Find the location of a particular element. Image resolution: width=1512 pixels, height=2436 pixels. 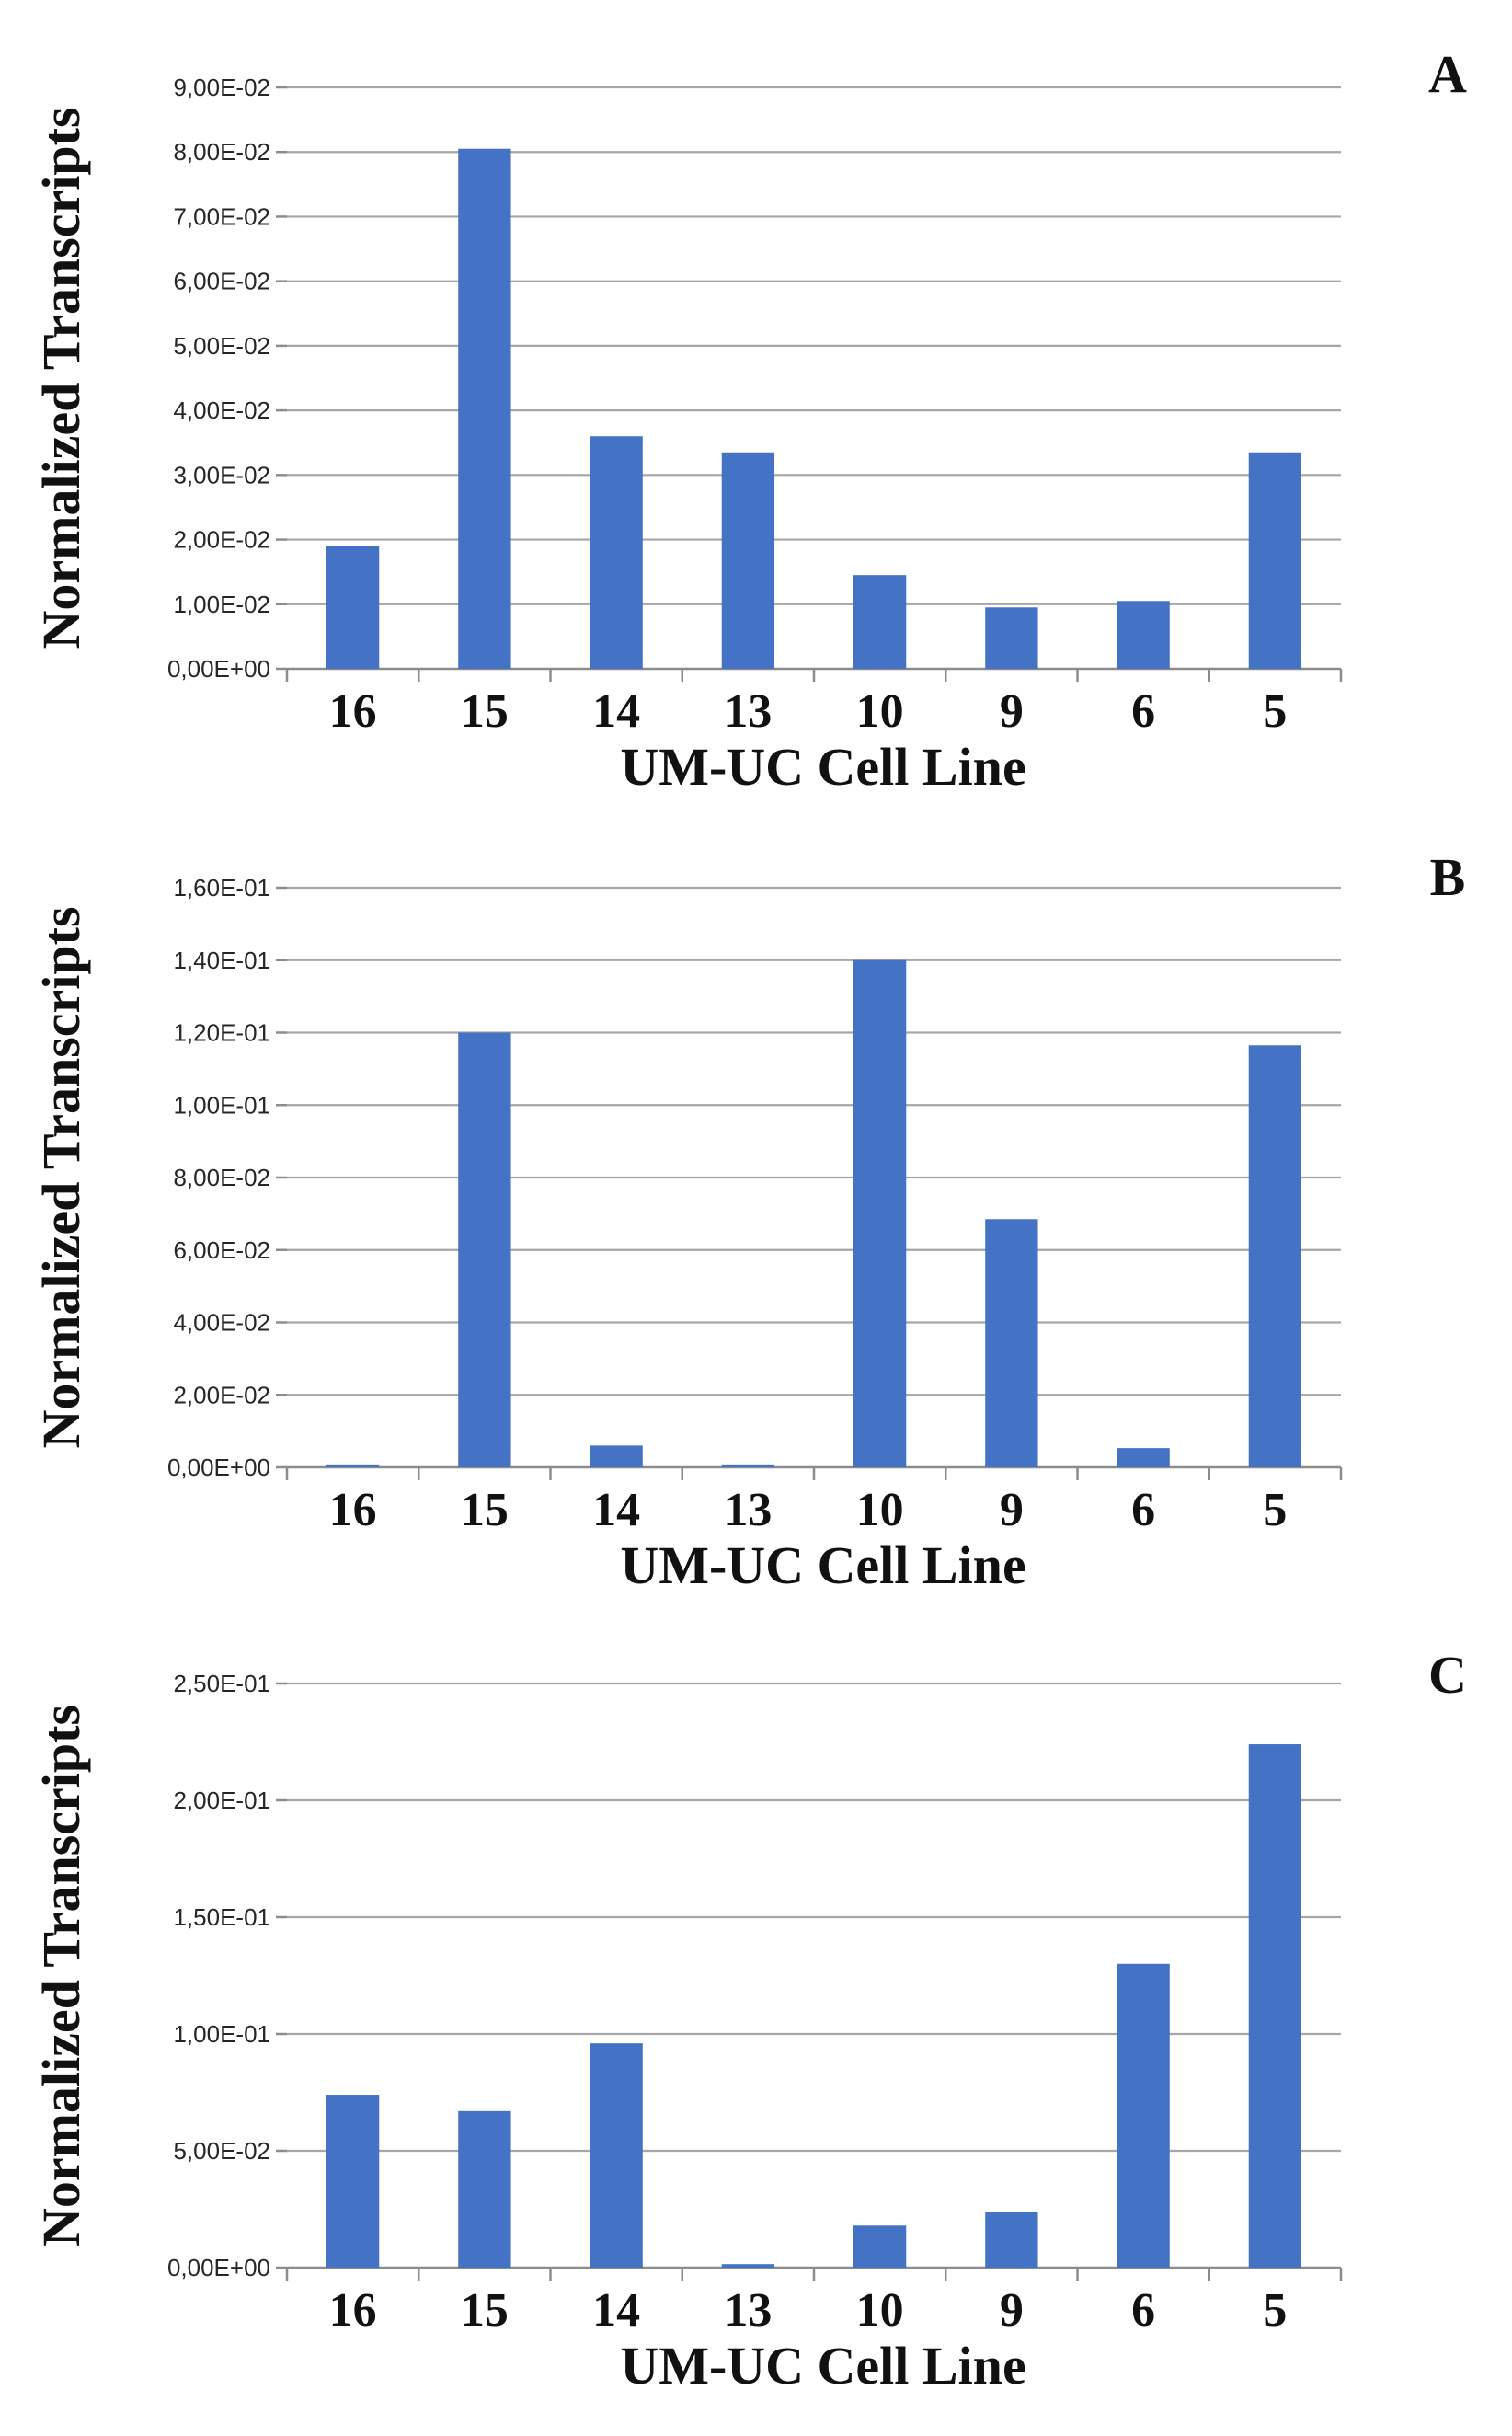

y-tick-label: 1,40E-01 is located at coordinates (221, 960).